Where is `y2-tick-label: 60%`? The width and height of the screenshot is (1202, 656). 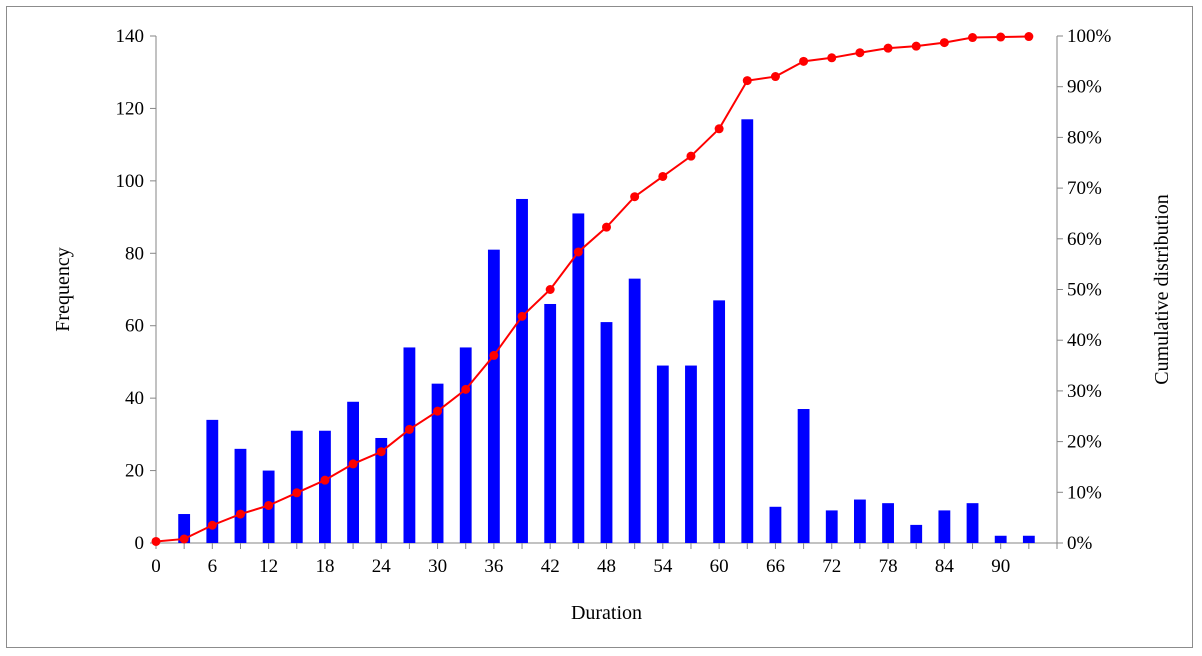 y2-tick-label: 60% is located at coordinates (1084, 239).